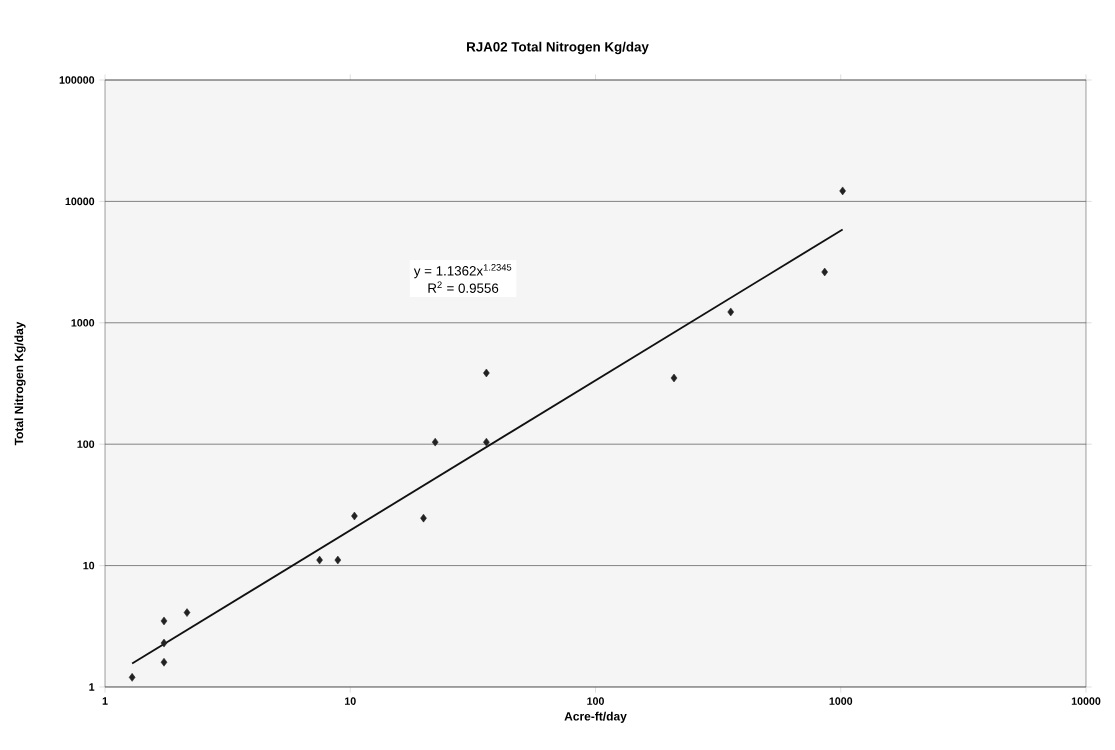  I want to click on y-tick-label: 100, so click(86, 444).